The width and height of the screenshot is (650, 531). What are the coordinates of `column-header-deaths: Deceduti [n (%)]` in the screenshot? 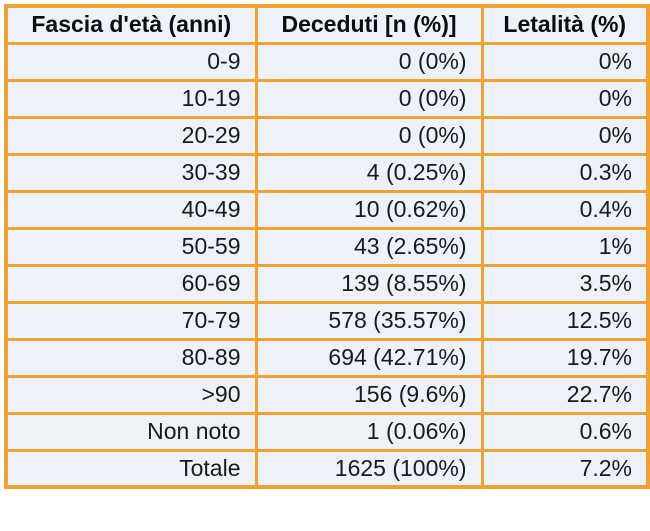 It's located at (369, 24).